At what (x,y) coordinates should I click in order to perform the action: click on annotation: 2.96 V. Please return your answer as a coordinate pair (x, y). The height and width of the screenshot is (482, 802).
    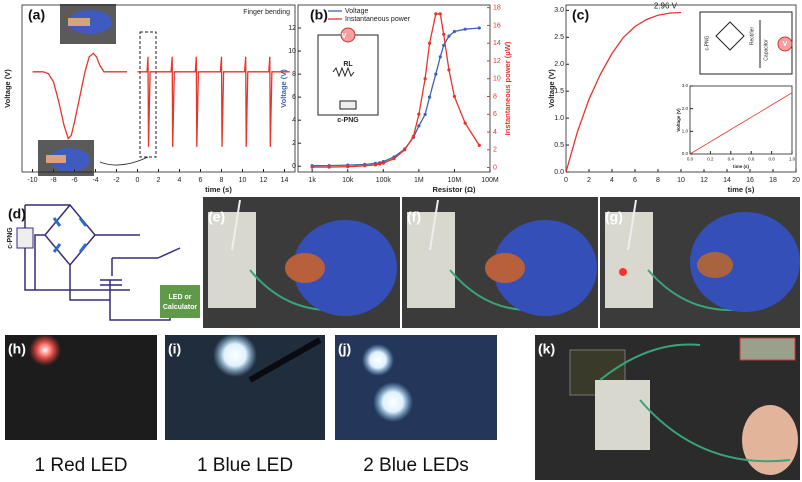
    Looking at the image, I should click on (666, 6).